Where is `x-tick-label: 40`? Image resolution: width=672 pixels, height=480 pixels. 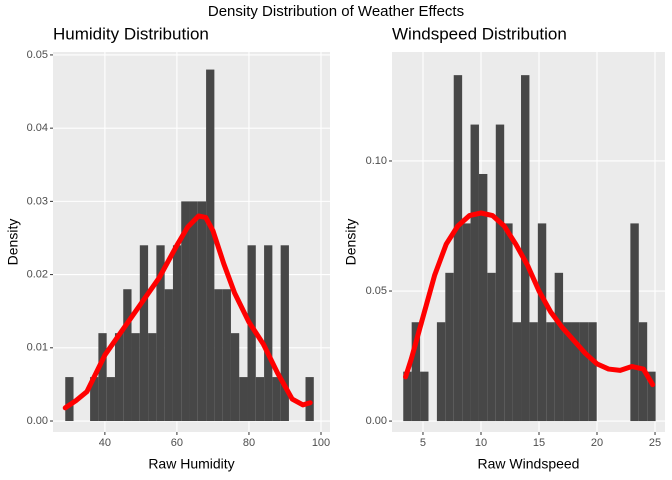
x-tick-label: 40 is located at coordinates (105, 443).